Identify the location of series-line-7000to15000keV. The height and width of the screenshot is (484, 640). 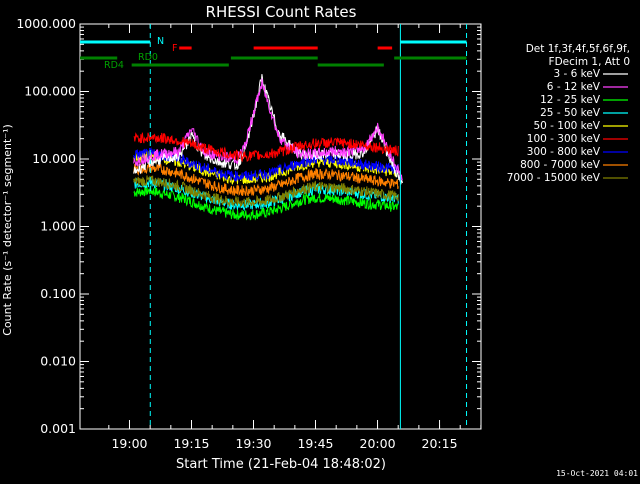
(266, 191).